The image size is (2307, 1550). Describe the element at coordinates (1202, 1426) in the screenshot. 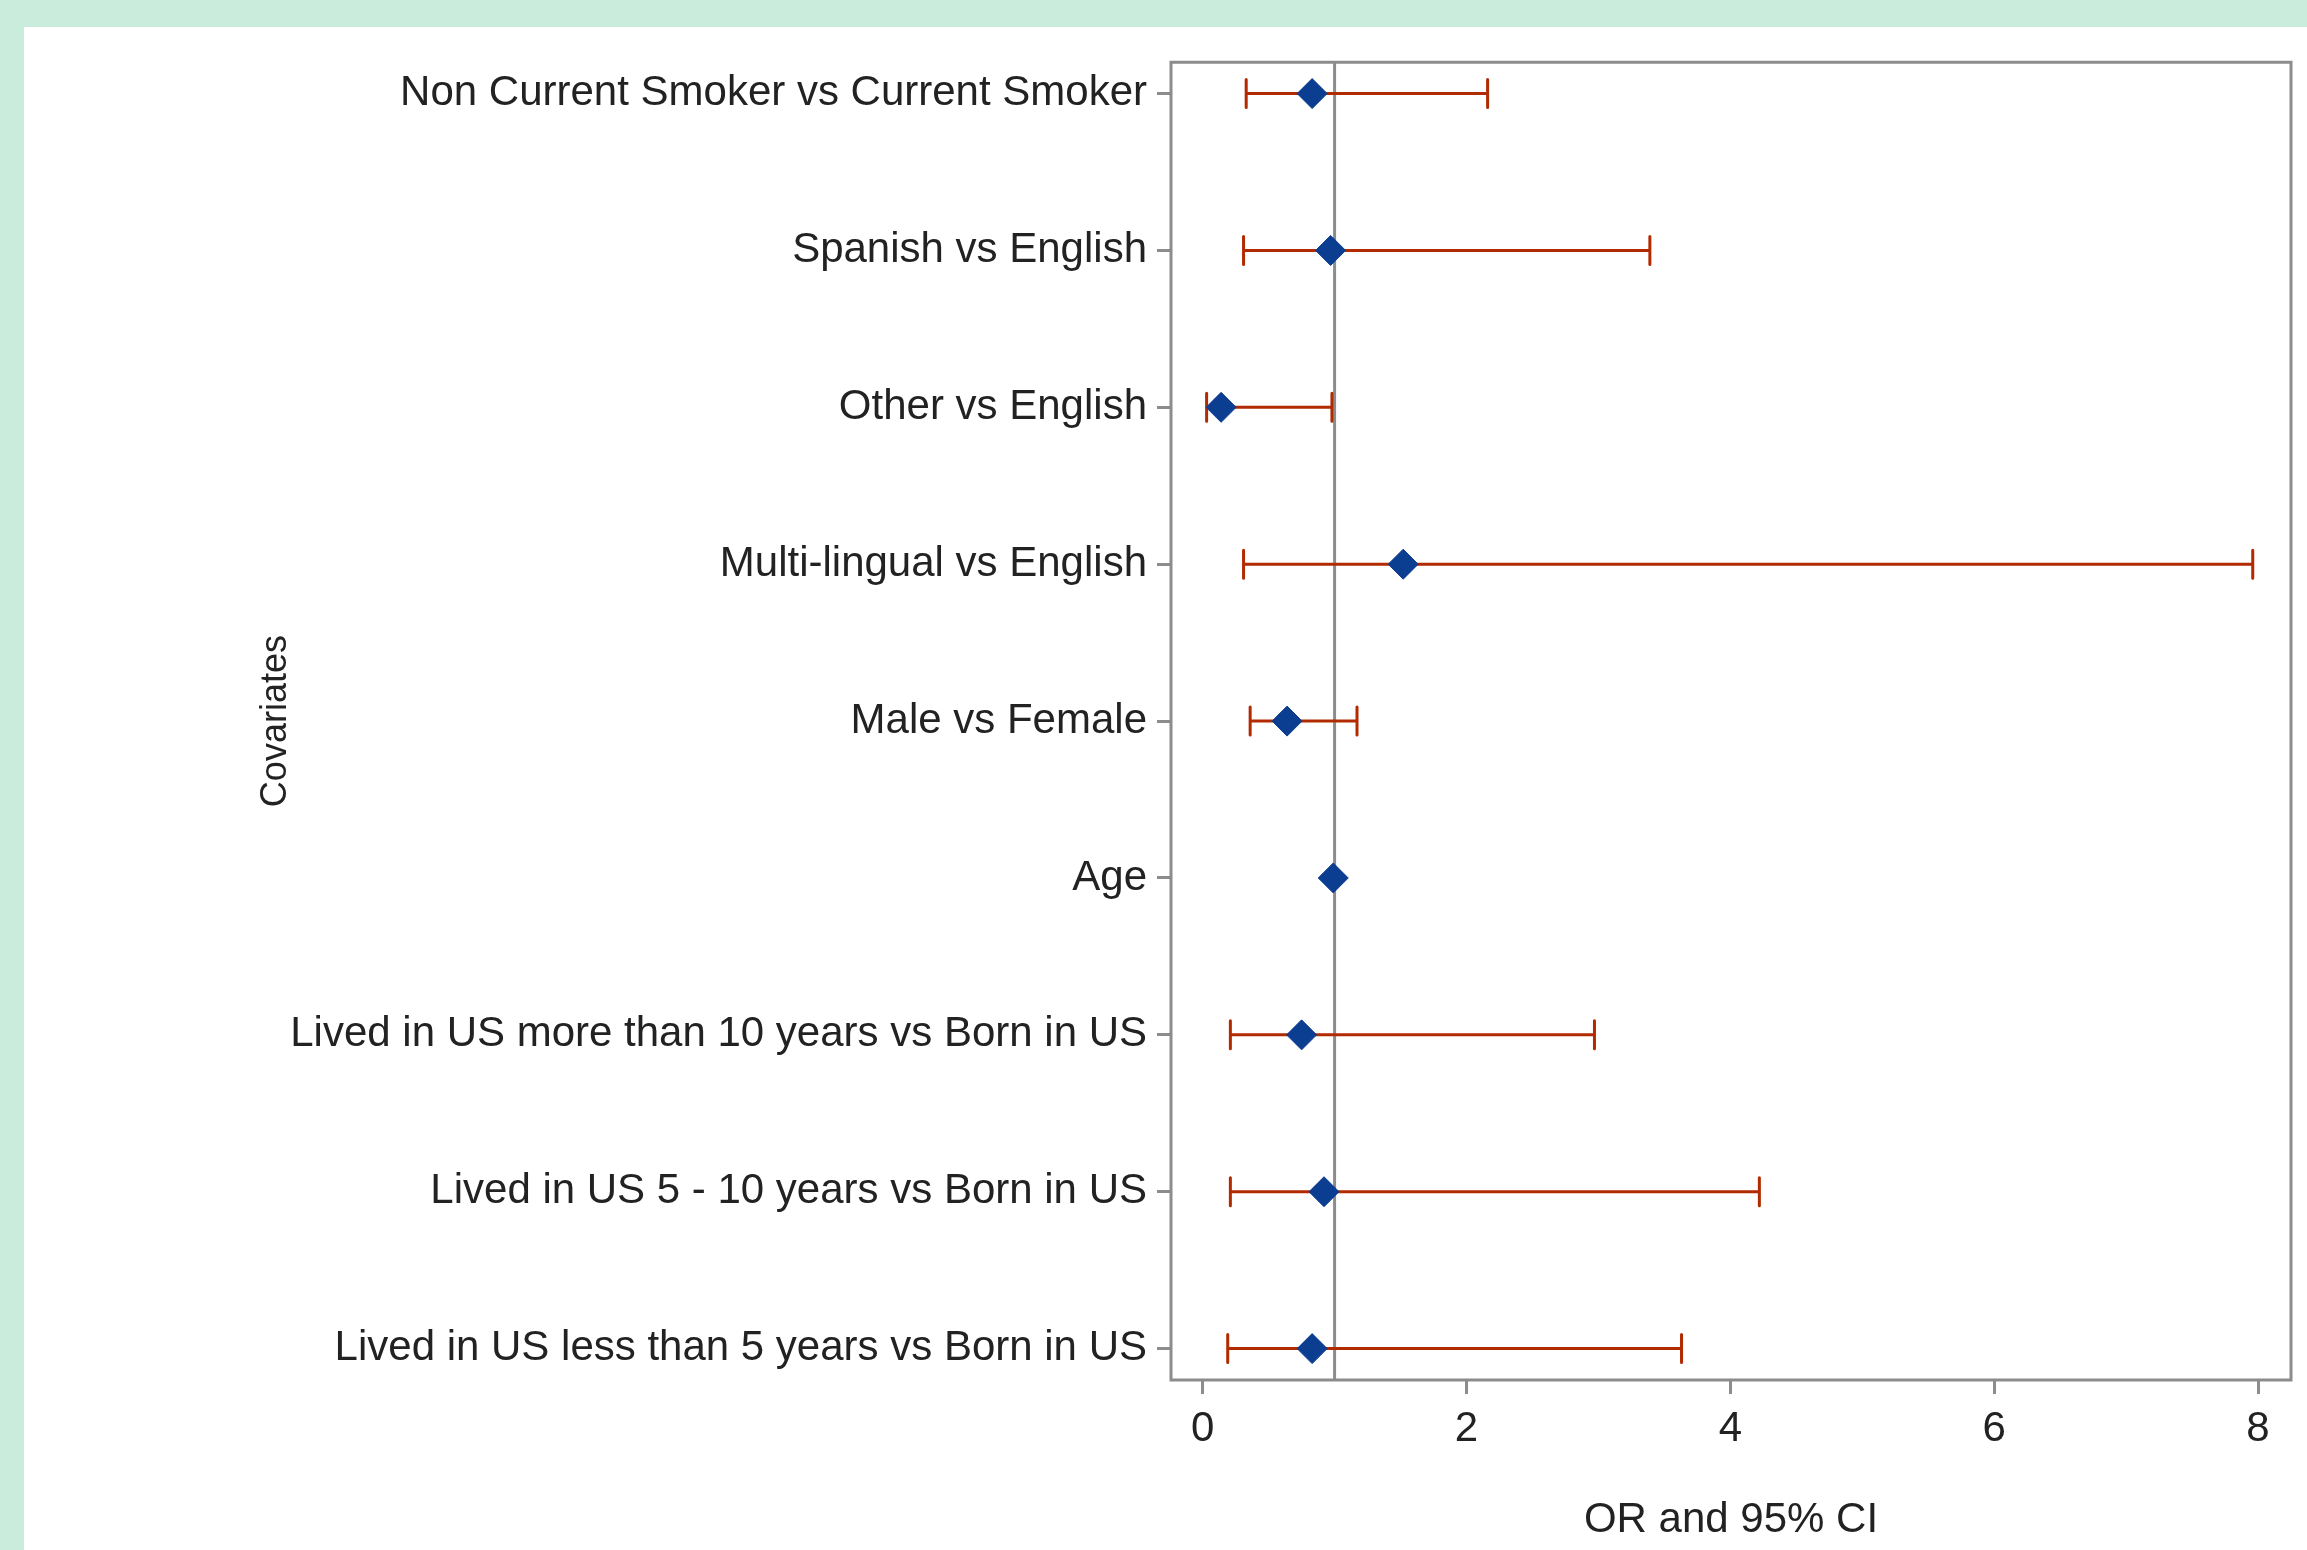

I see `x-tick-label: 0` at that location.